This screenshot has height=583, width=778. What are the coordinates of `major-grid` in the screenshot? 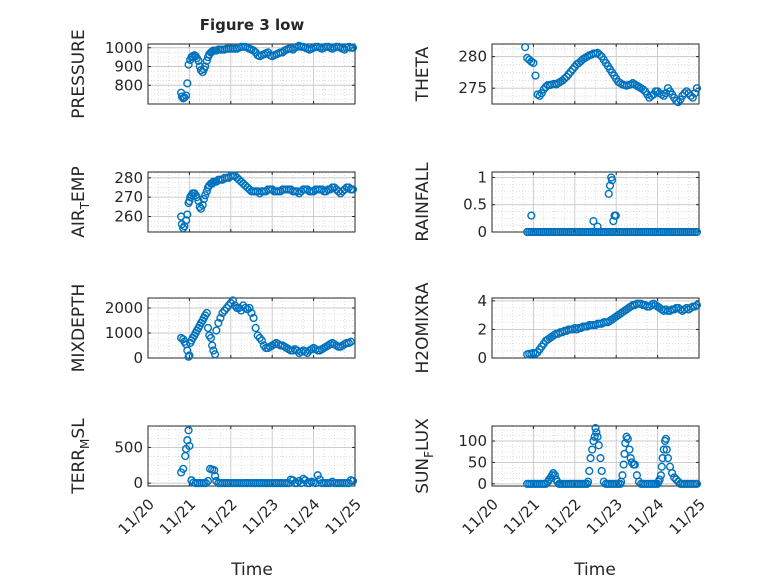 It's located at (251, 202).